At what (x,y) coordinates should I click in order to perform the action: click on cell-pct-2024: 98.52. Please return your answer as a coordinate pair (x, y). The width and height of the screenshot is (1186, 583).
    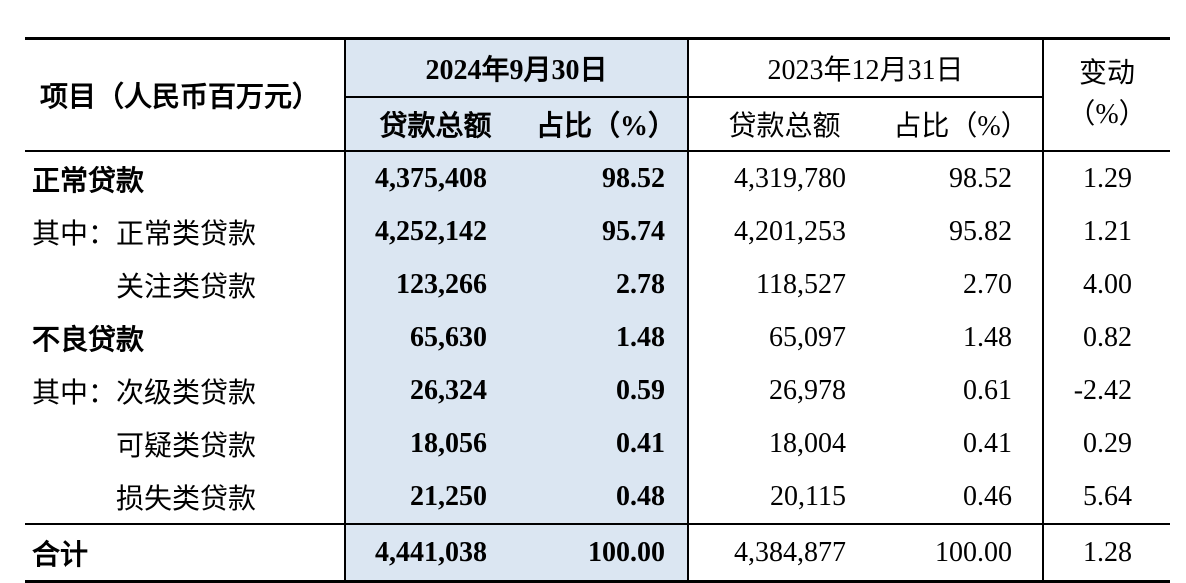
    Looking at the image, I should click on (607, 178).